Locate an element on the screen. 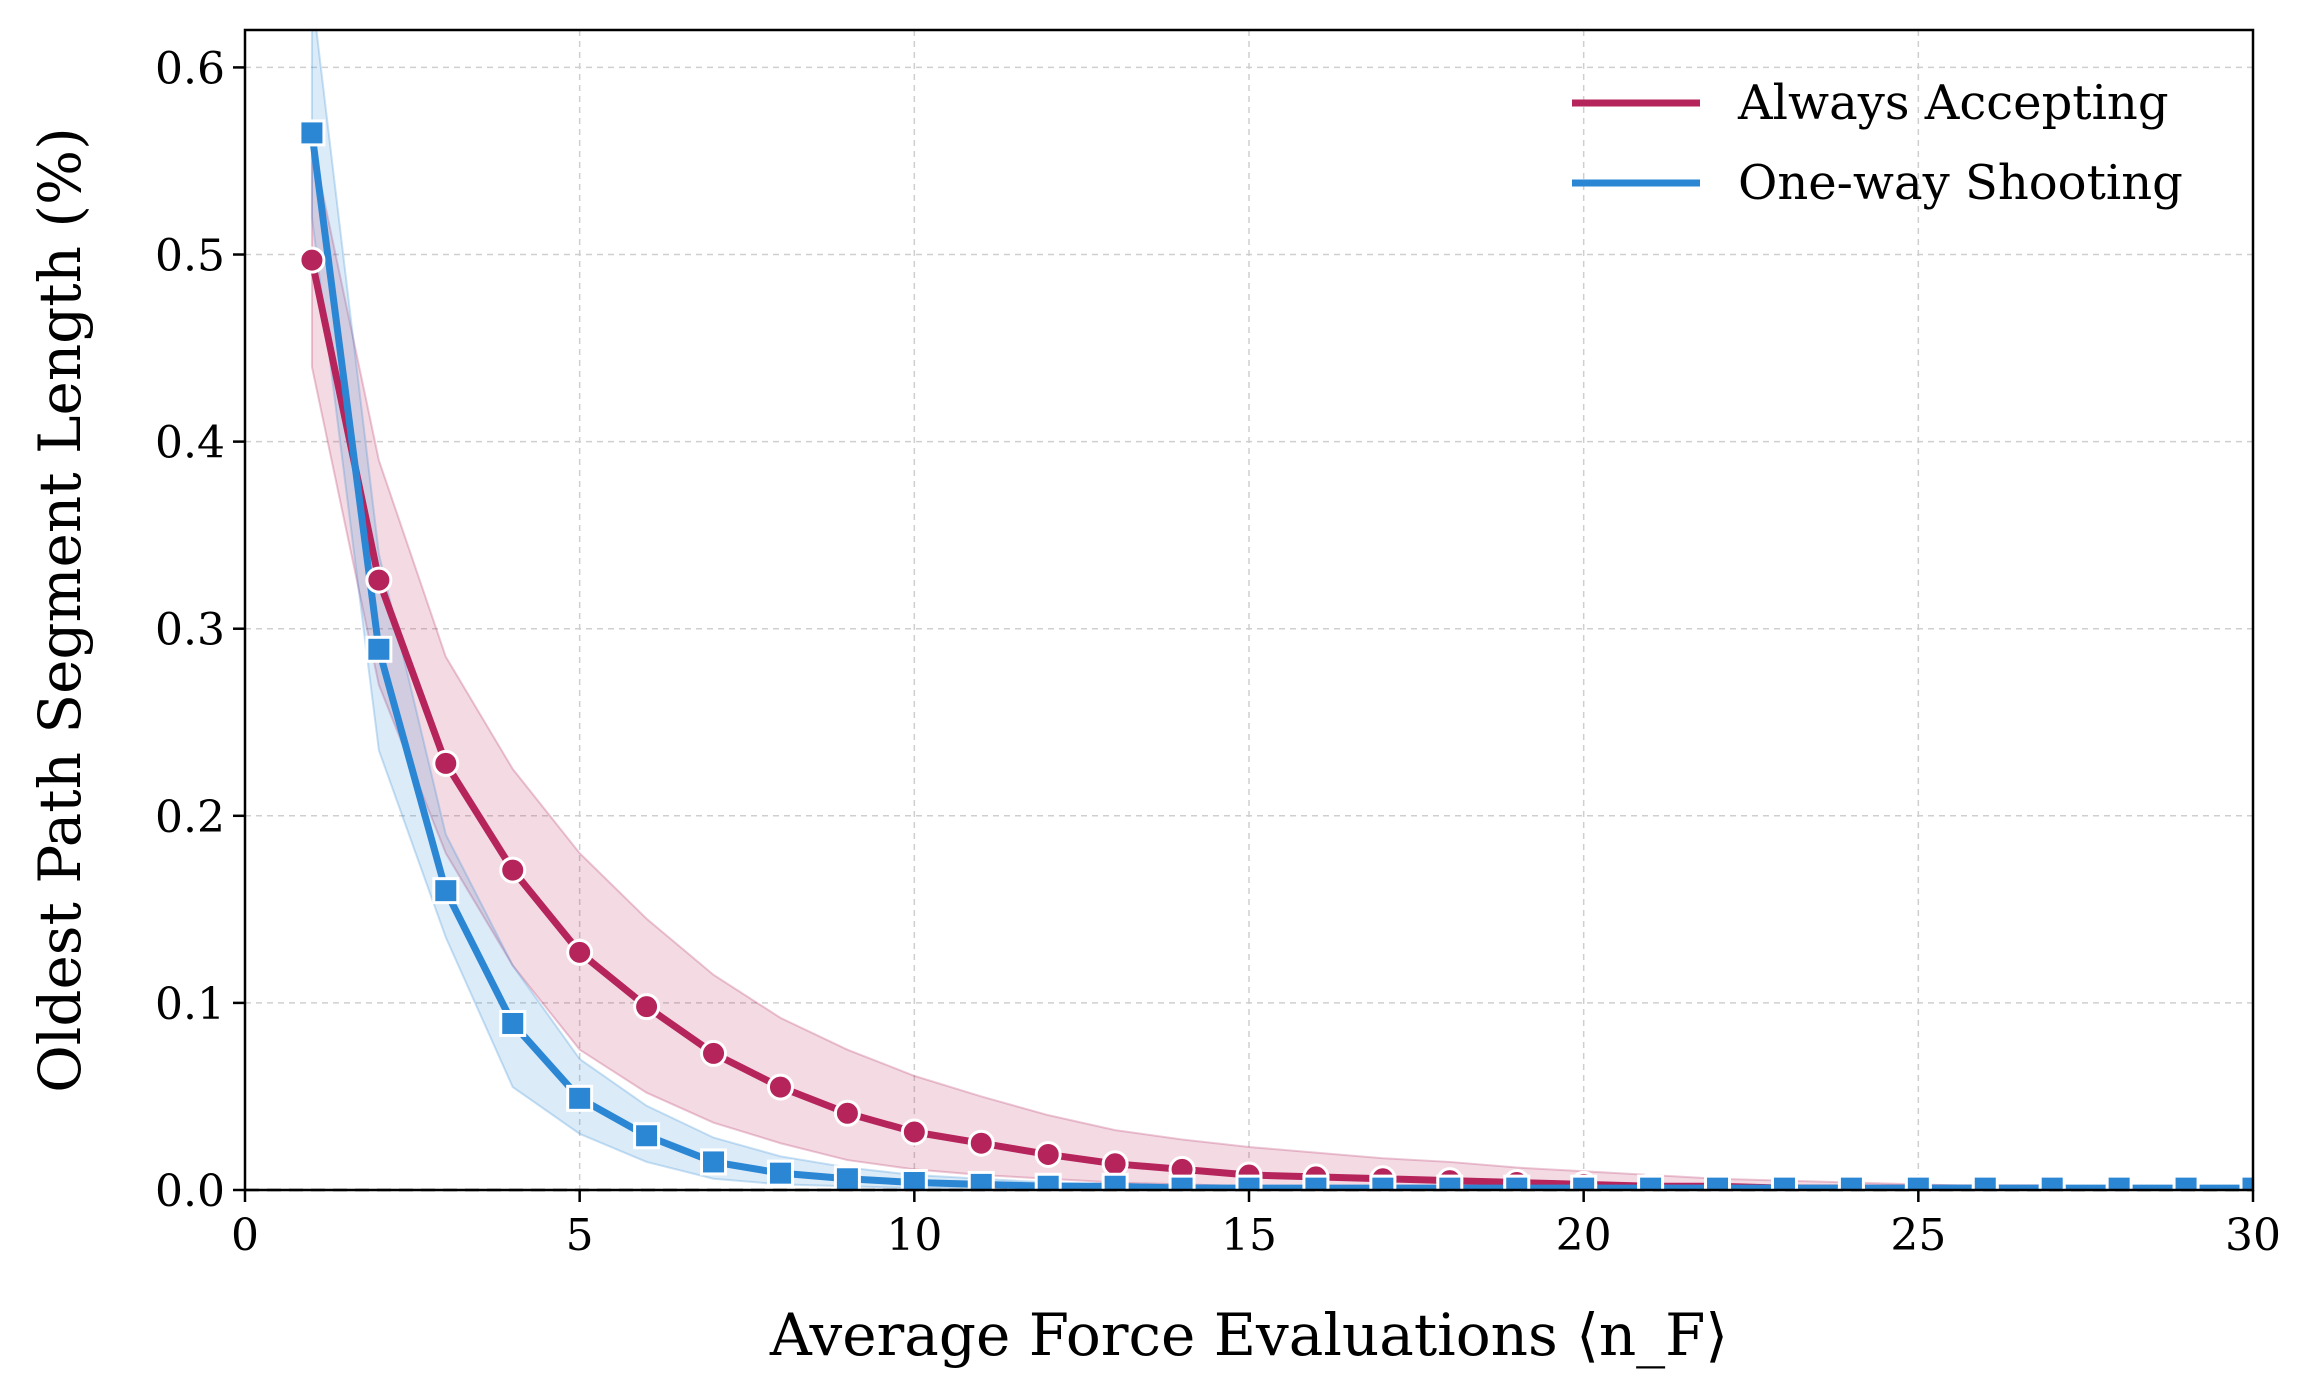  x-axis-ticks: 0 5 10 15 20 25 30 is located at coordinates (1256, 1225).